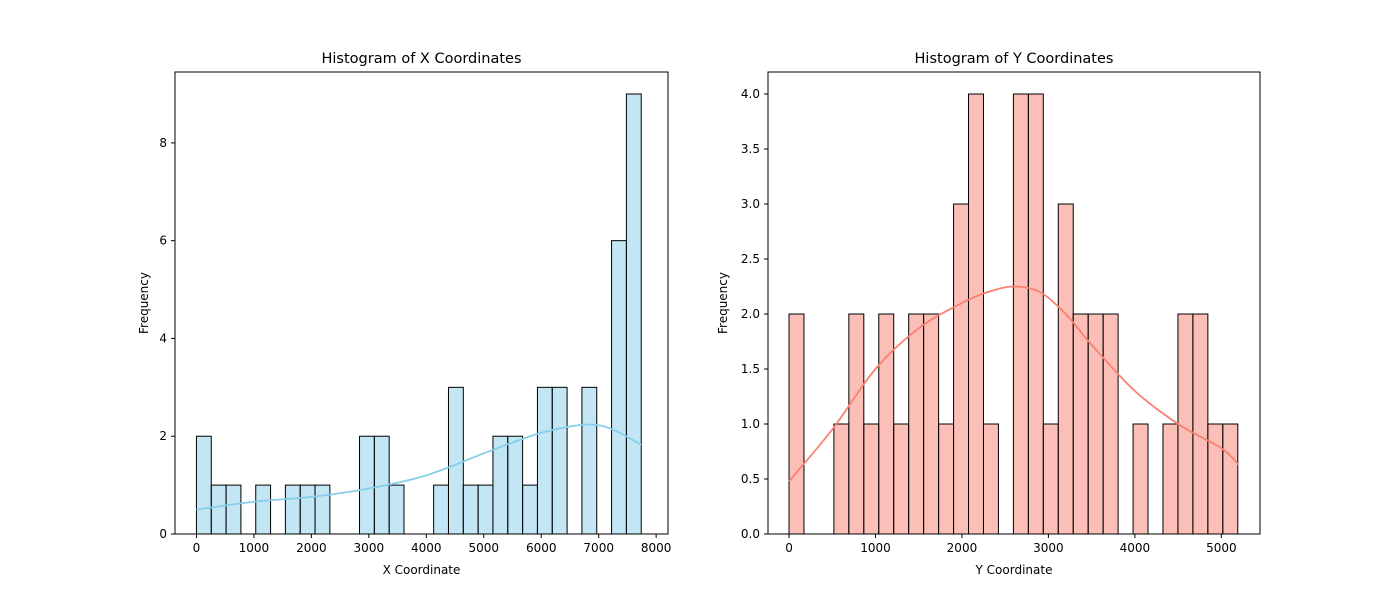  What do you see at coordinates (750, 424) in the screenshot?
I see `y-tick-label: 1.0` at bounding box center [750, 424].